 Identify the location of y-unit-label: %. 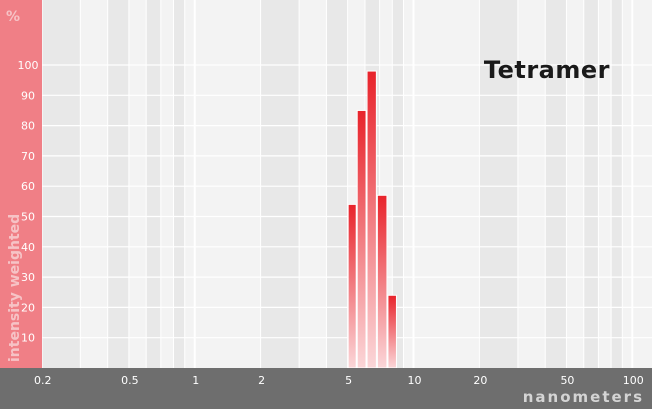
(13, 17).